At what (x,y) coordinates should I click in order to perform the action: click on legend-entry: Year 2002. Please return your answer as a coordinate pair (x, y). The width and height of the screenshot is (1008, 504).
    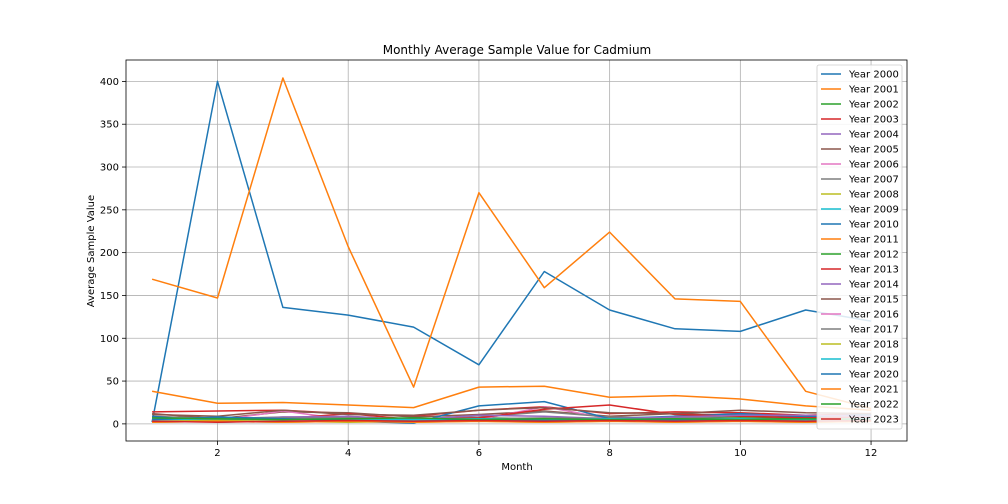
    Looking at the image, I should click on (873, 105).